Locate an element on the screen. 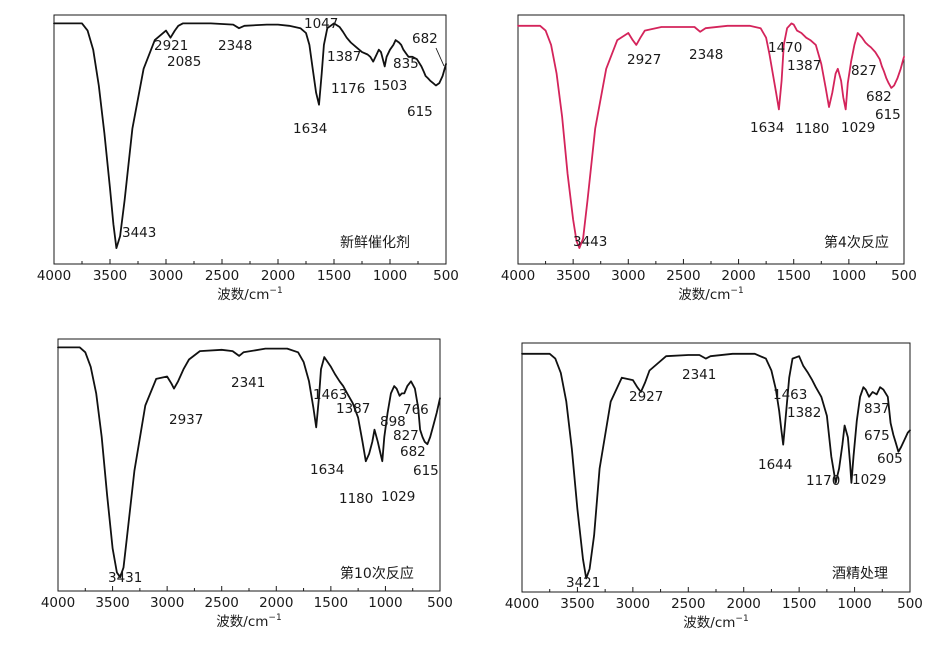 This screenshot has width=943, height=647. peak-label: 837 is located at coordinates (877, 409).